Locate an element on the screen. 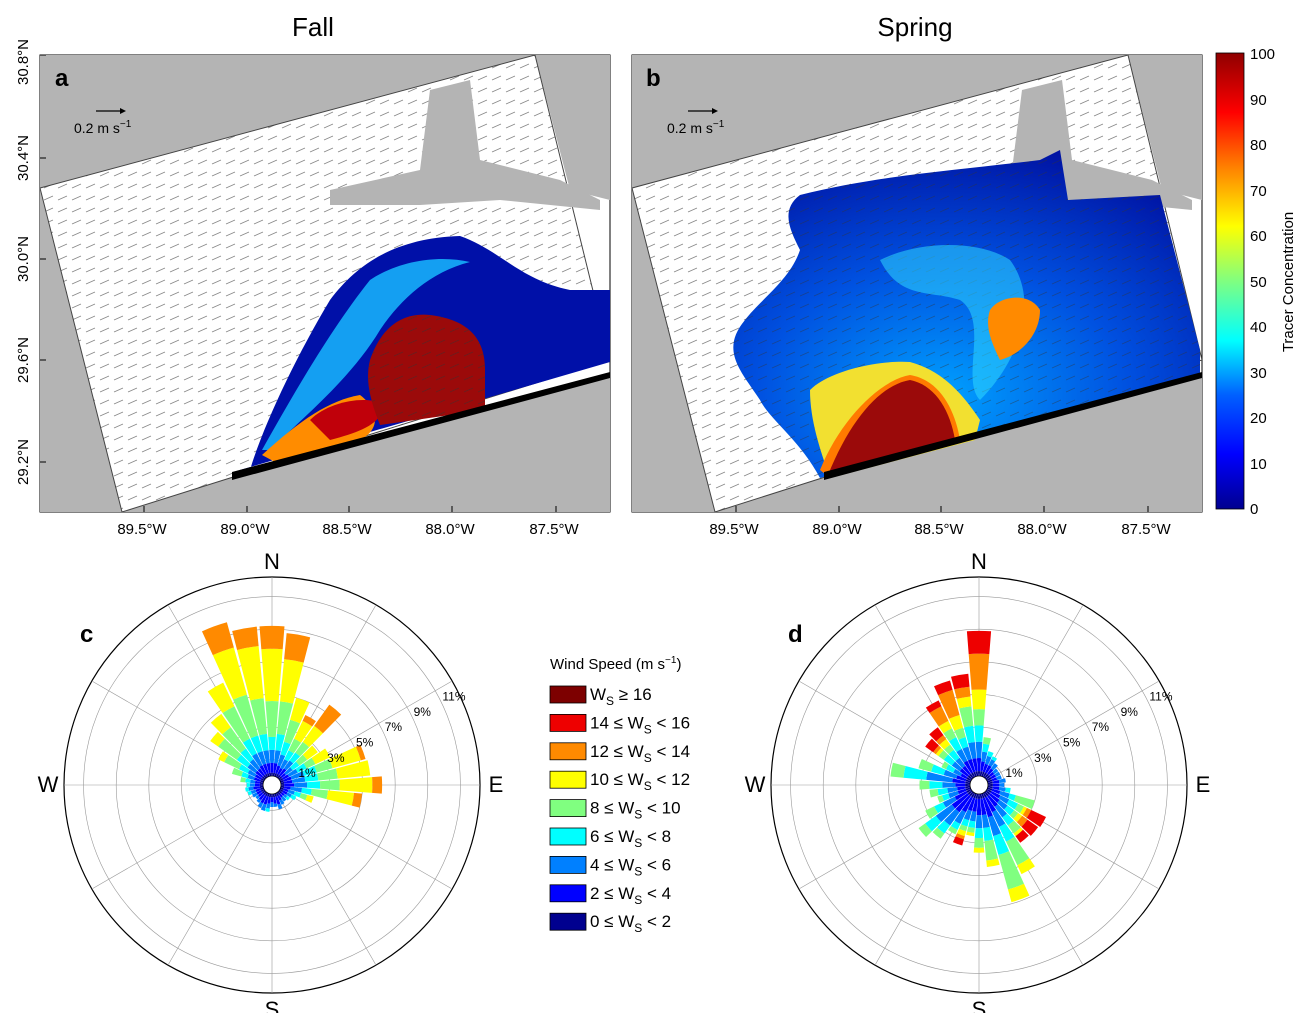 This screenshot has width=1307, height=1013. lat-tick-2: 30.4°N is located at coordinates (30, 158).